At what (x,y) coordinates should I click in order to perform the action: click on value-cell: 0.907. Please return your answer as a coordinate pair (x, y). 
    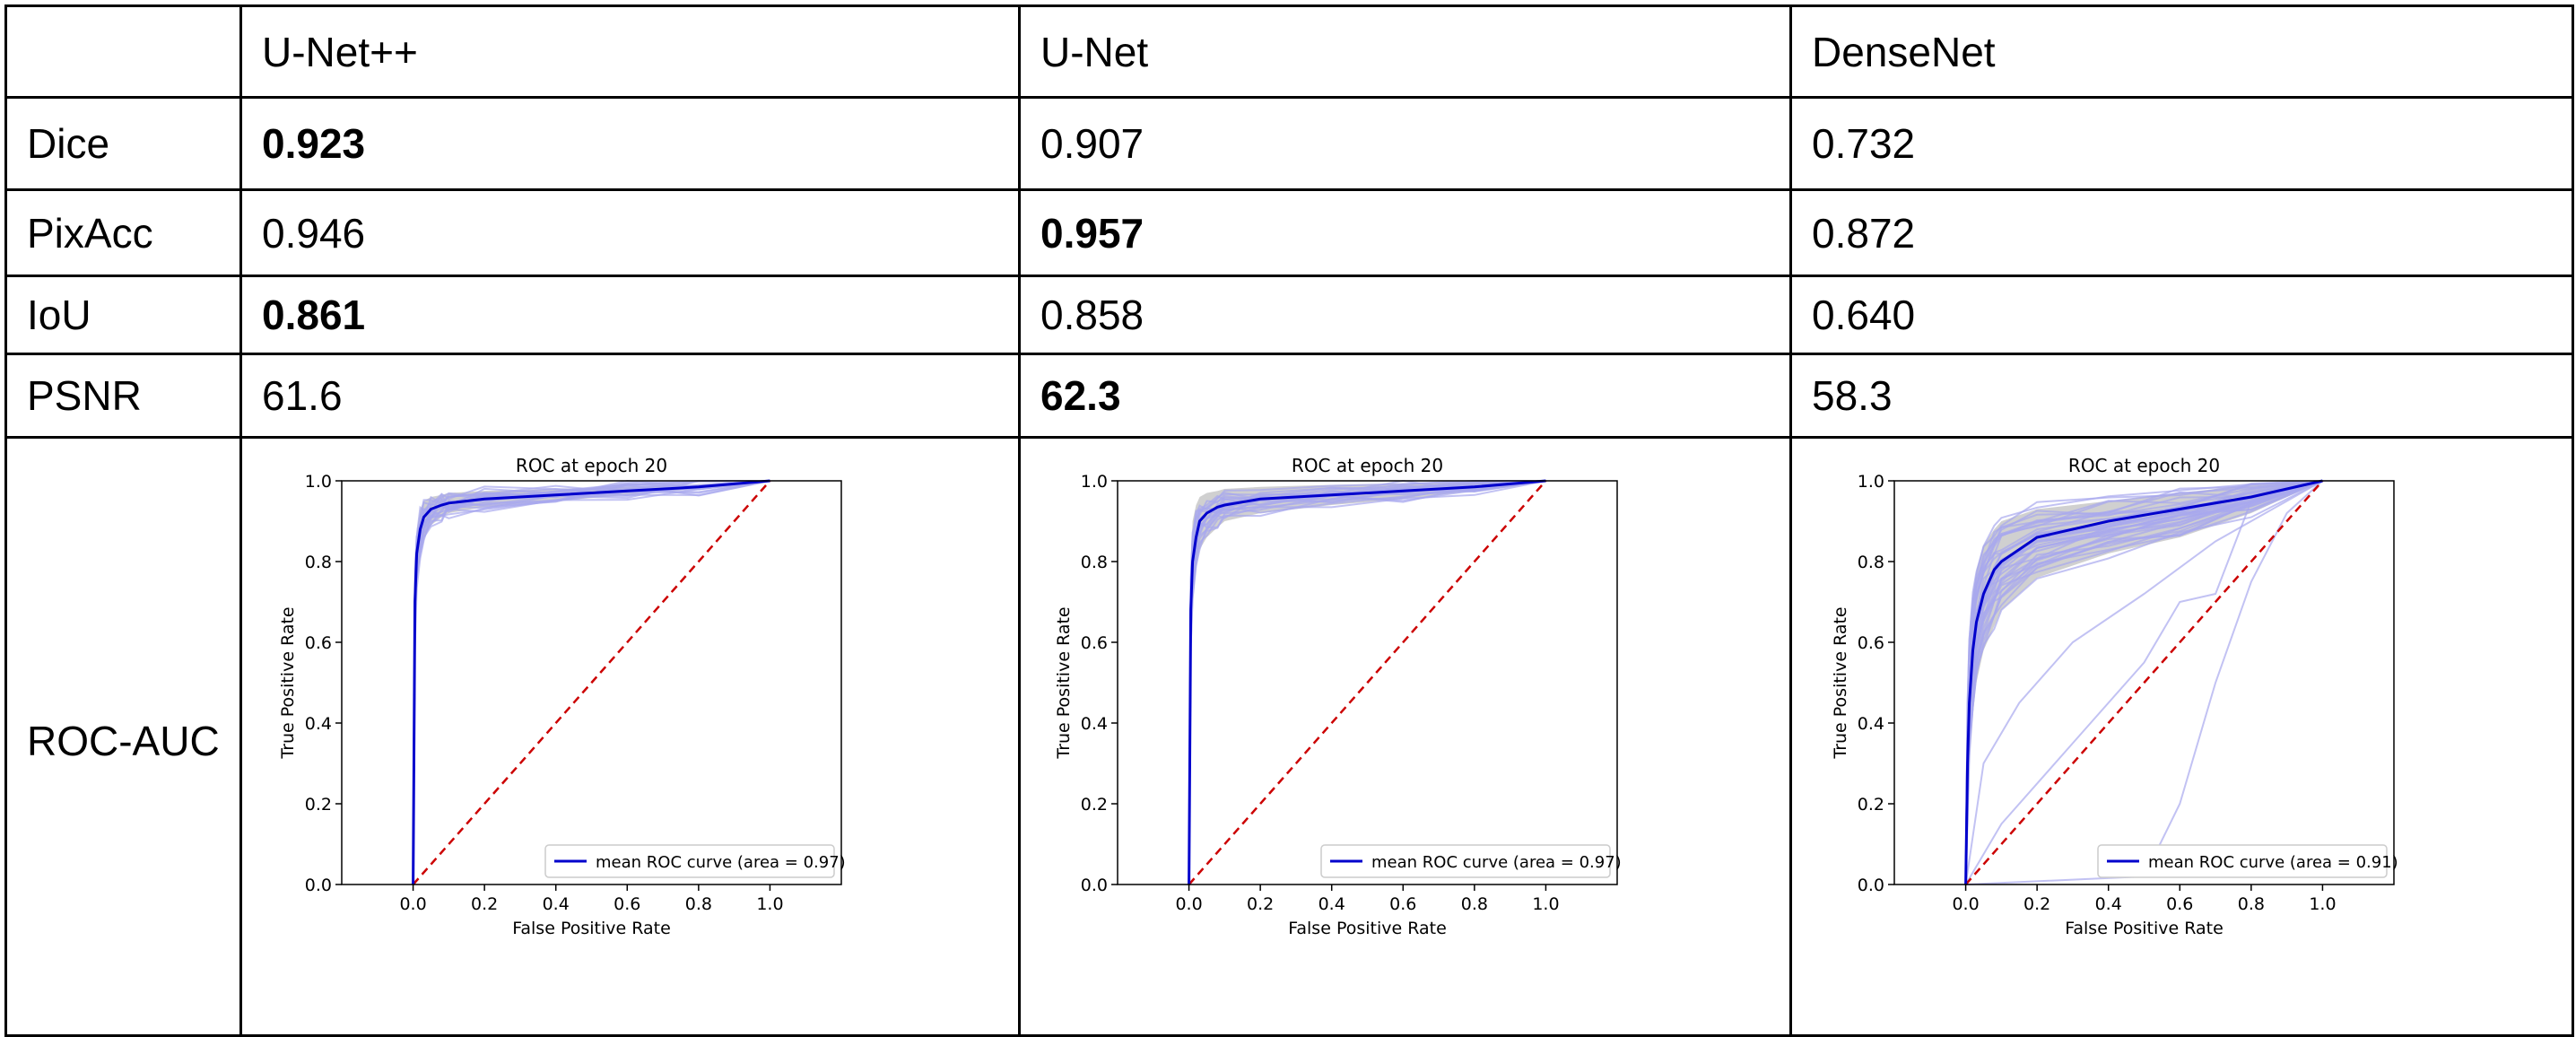
    Looking at the image, I should click on (1405, 143).